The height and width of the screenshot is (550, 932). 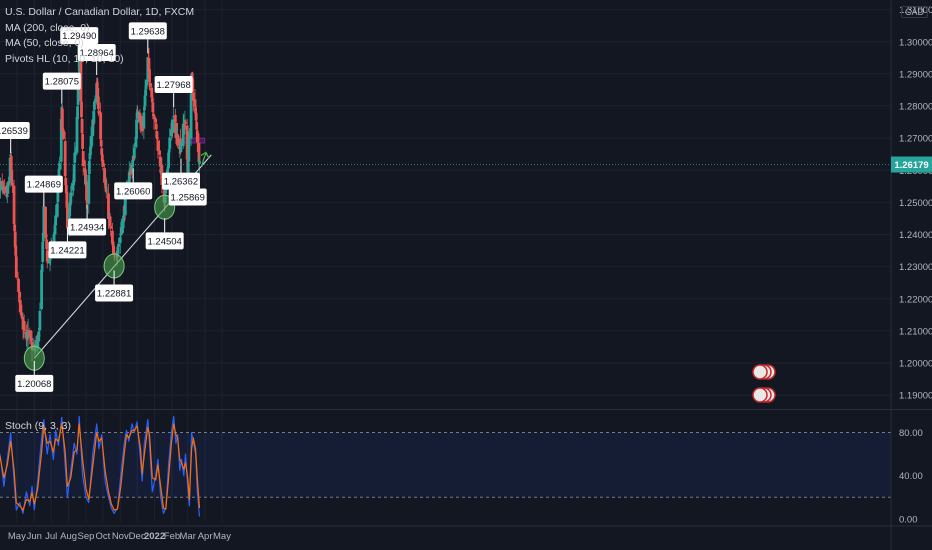 What do you see at coordinates (915, 299) in the screenshot?
I see `price-tick-label: 1.22000` at bounding box center [915, 299].